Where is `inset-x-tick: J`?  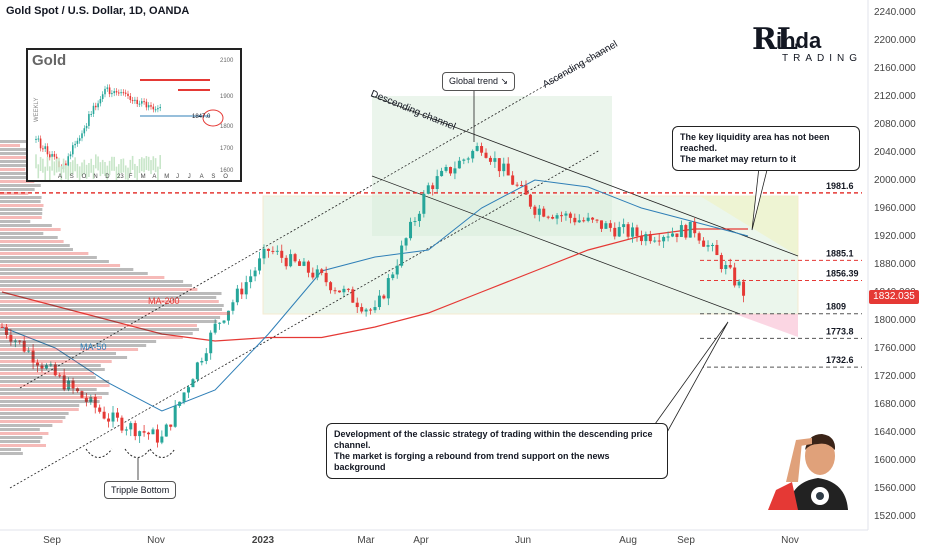
inset-x-tick: J is located at coordinates (189, 177).